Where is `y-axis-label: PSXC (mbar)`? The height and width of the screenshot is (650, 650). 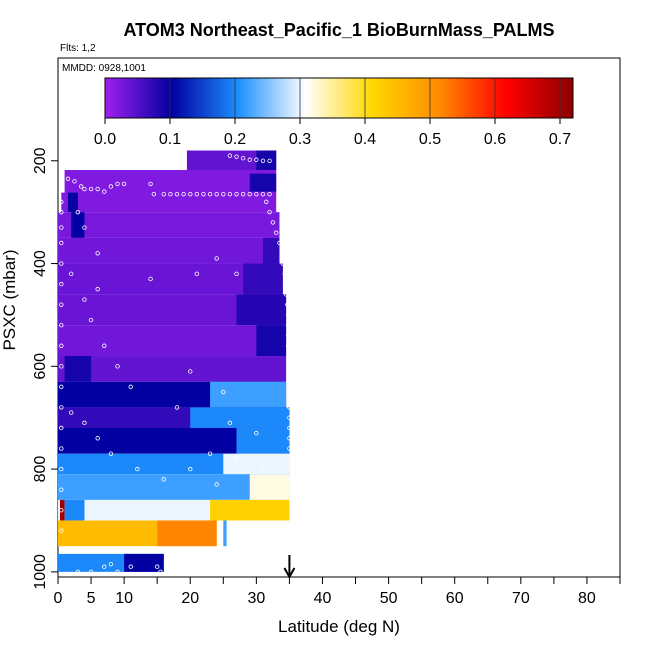 y-axis-label: PSXC (mbar) is located at coordinates (9, 299).